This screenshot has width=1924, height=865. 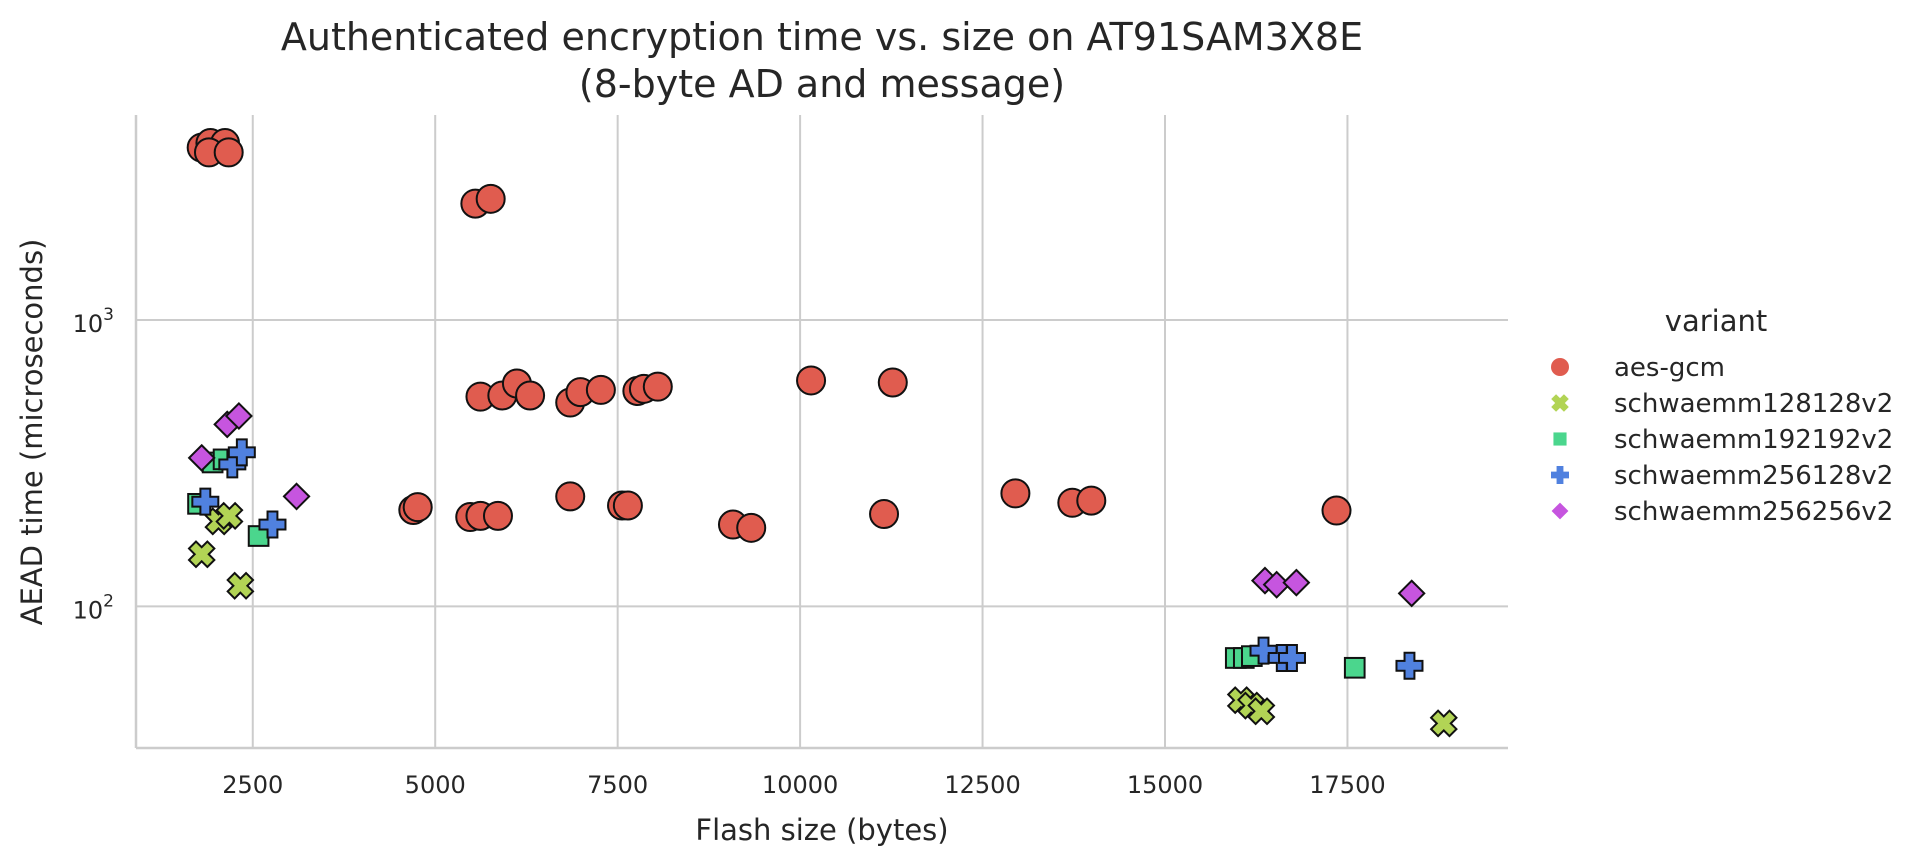 I want to click on legend-item: schwaemm192192v2, so click(x=1723, y=440).